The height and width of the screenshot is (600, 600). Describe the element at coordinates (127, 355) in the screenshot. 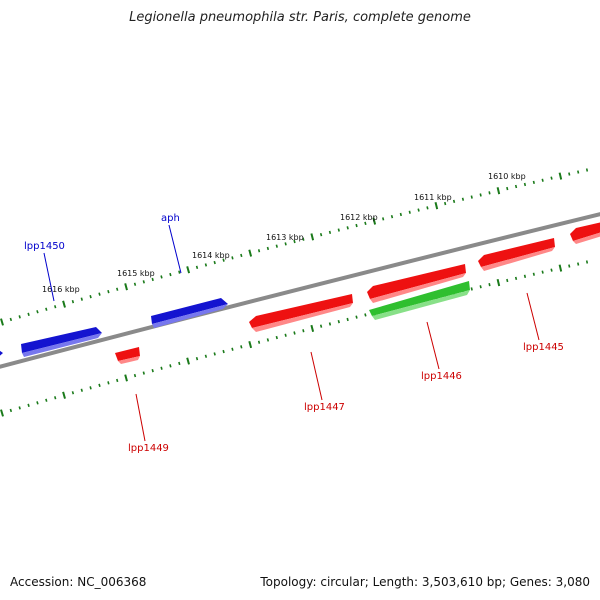

I see `gene-arrow-lpp1449` at that location.